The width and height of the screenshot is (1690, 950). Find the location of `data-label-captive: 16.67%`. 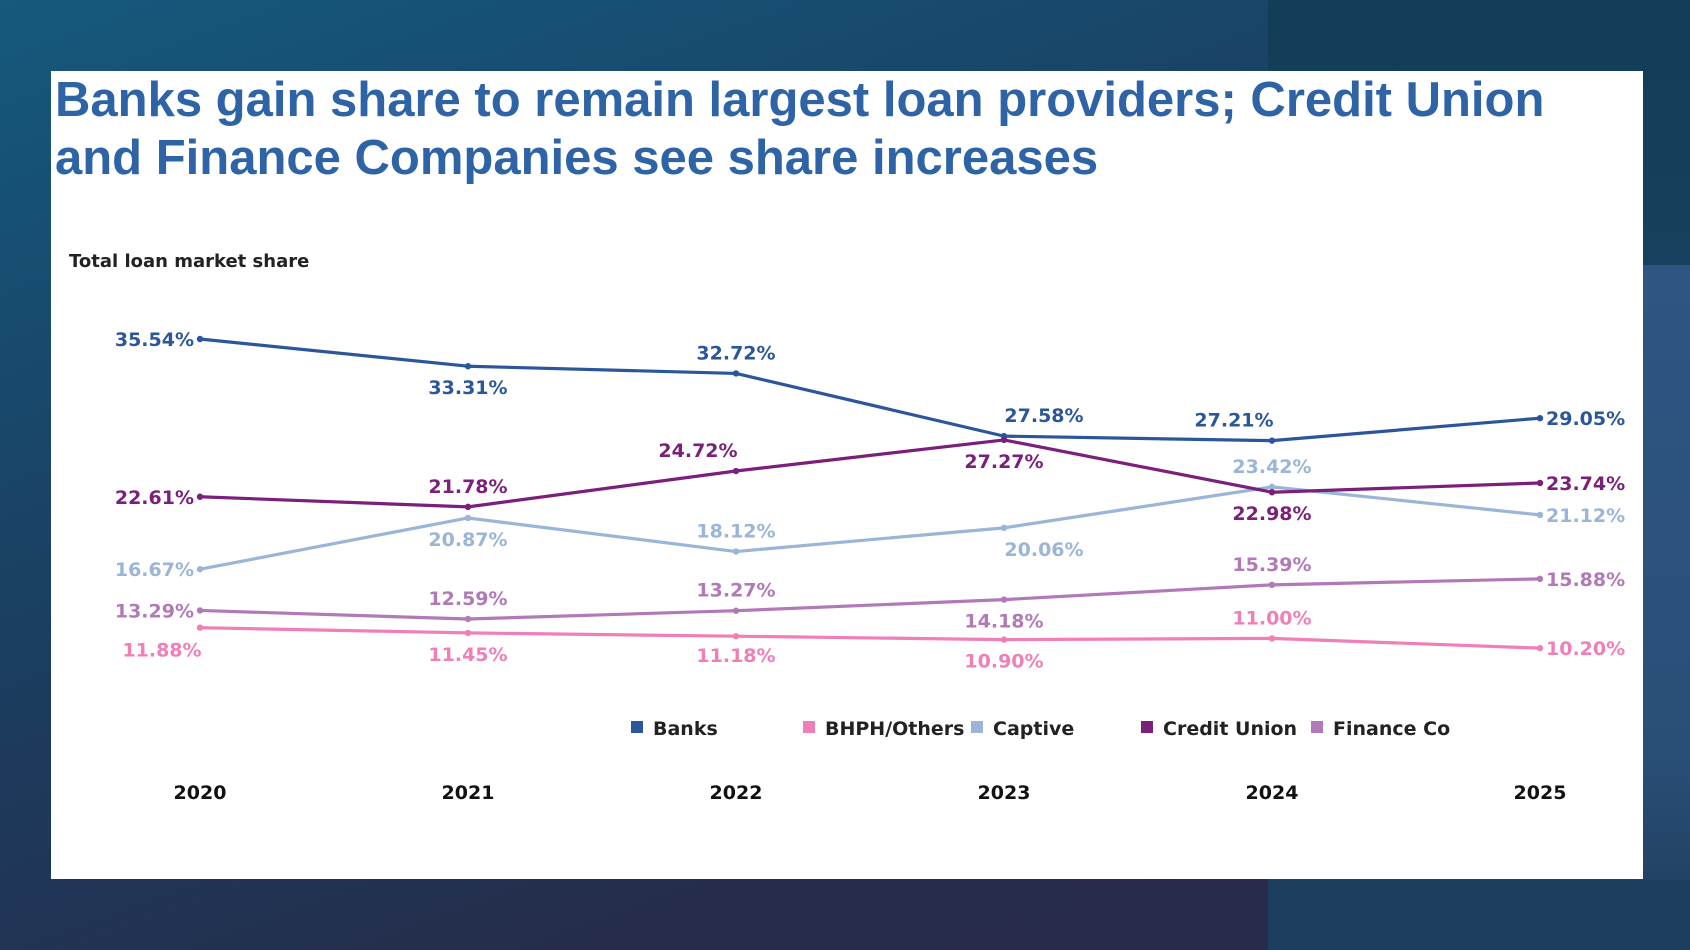

data-label-captive: 16.67% is located at coordinates (154, 570).